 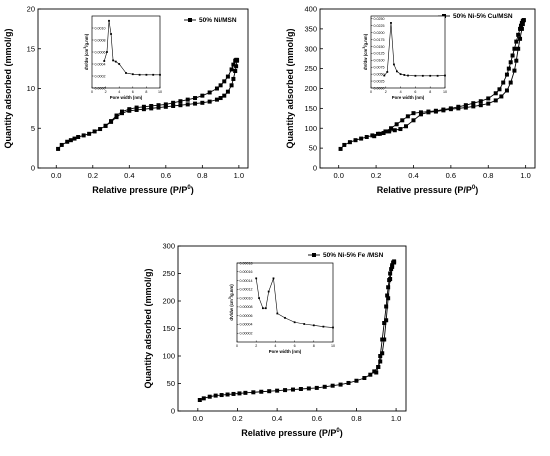 I want to click on inset-x-tick-label: 10, so click(x=333, y=346).